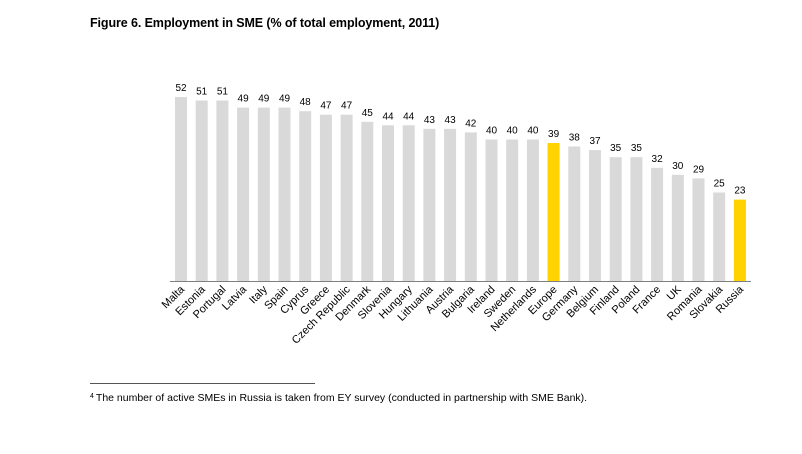 Image resolution: width=802 pixels, height=454 pixels. I want to click on bar-germany, so click(574, 213).